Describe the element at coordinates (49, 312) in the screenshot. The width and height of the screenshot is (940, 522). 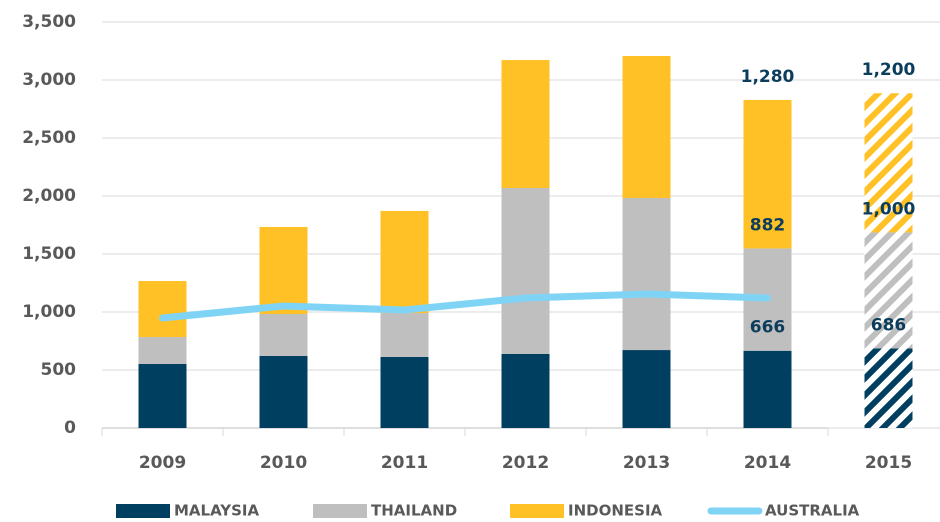
I see `y-tick-label: 1,000` at that location.